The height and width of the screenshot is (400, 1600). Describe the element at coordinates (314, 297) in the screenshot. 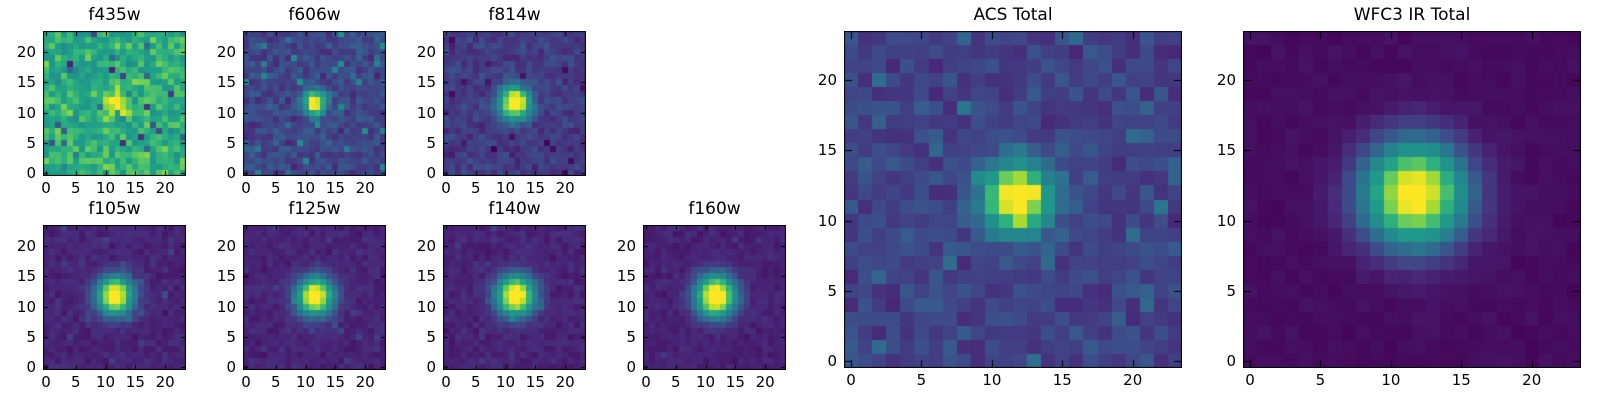

I see `heatmap-image-f125w` at that location.